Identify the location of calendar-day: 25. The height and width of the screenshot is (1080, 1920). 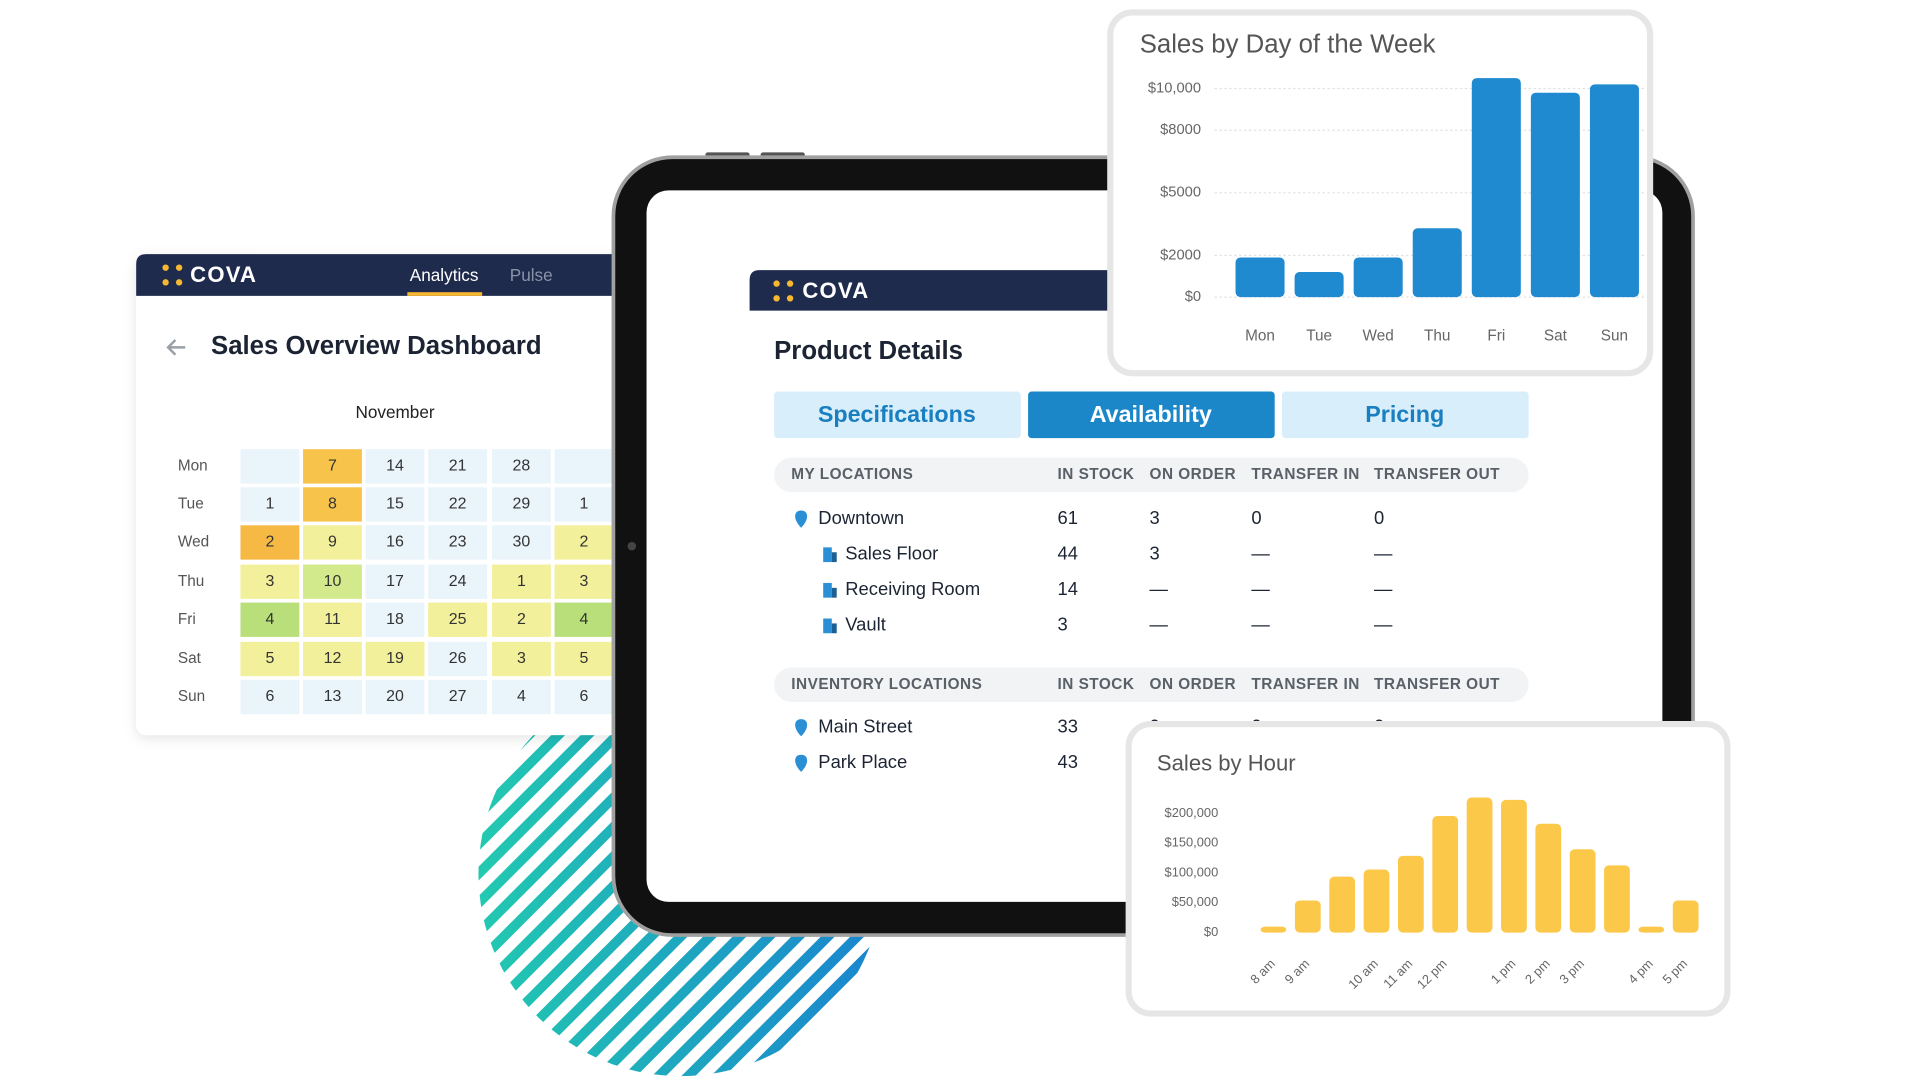
(458, 619).